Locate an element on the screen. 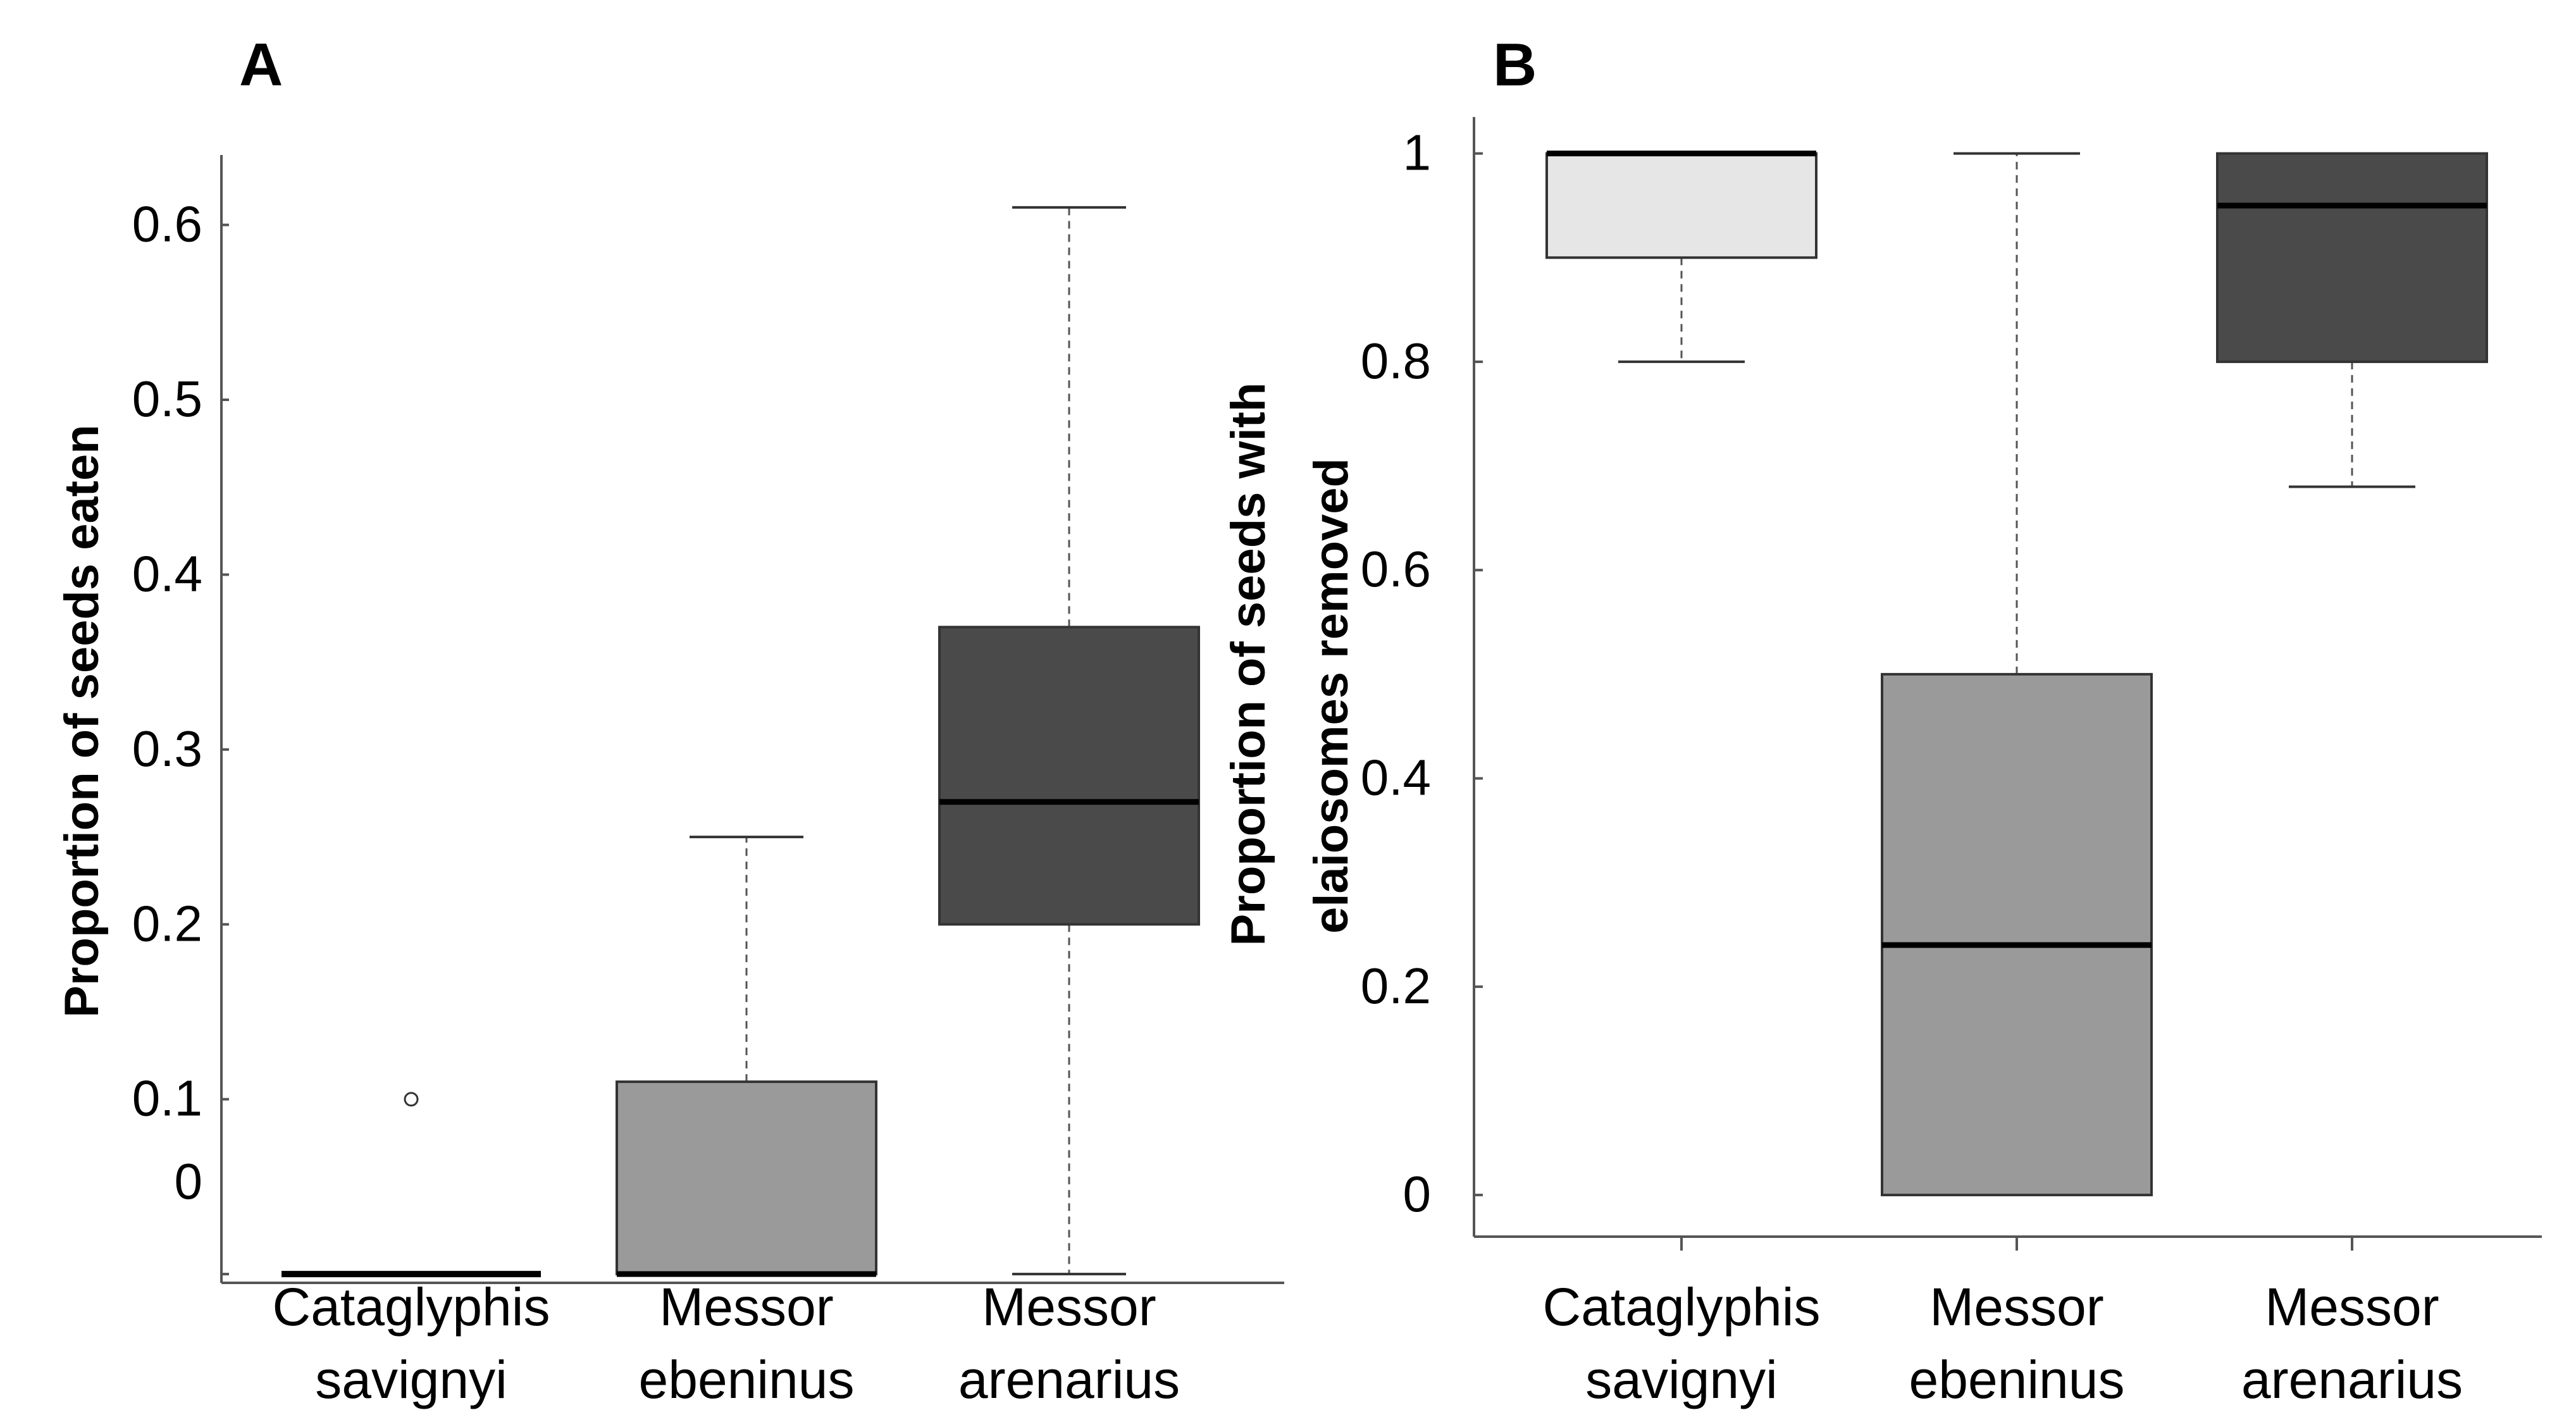 Image resolution: width=2576 pixels, height=1422 pixels. y-tick-label: 0.5 is located at coordinates (167, 399).